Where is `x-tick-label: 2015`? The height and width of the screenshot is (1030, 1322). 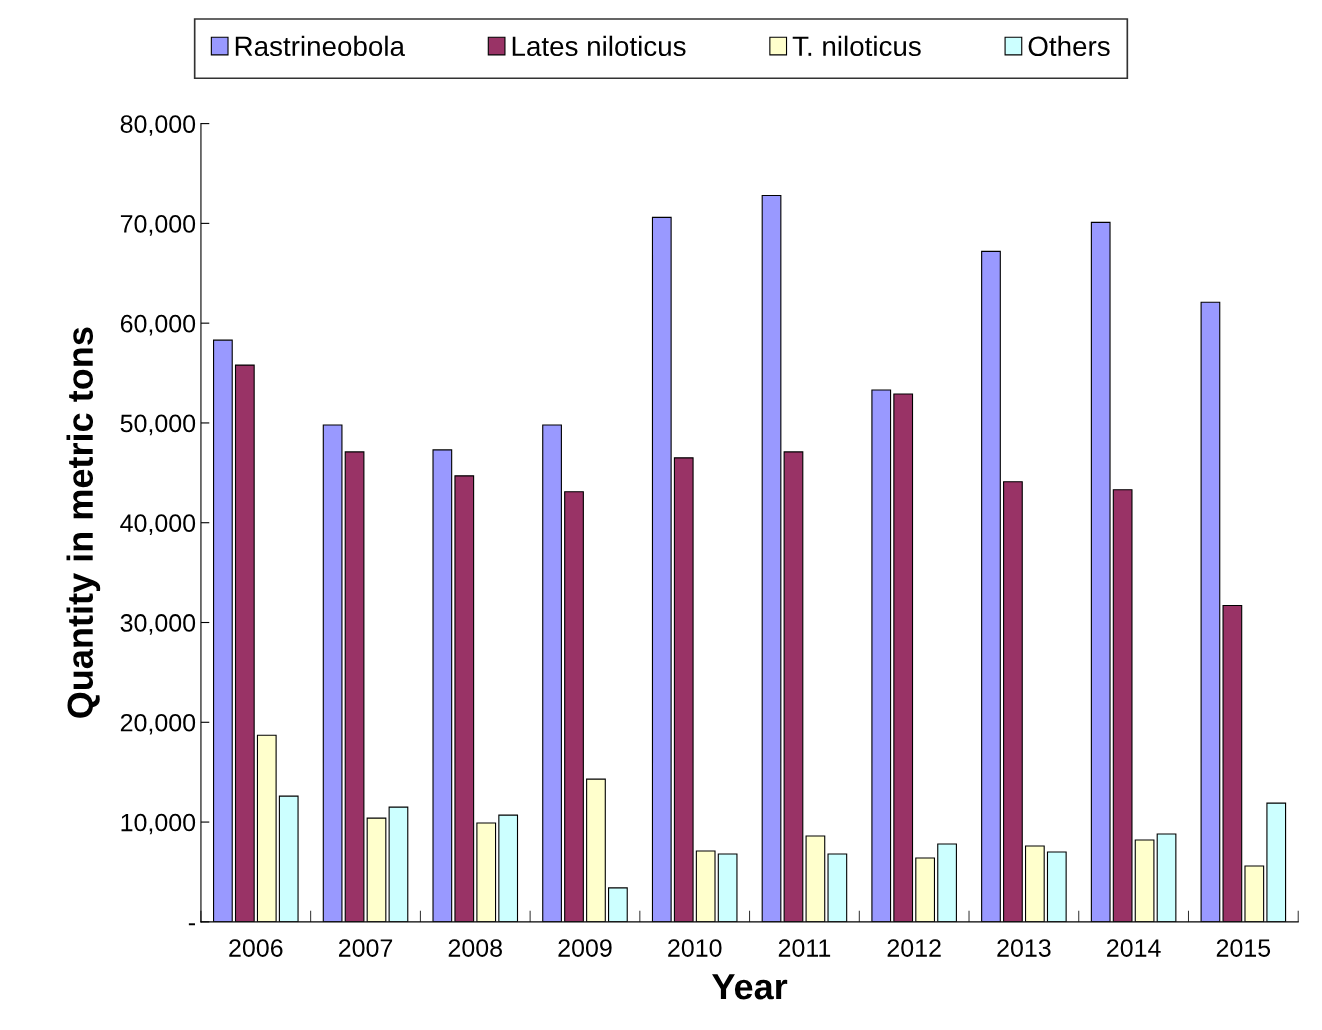
x-tick-label: 2015 is located at coordinates (1243, 948).